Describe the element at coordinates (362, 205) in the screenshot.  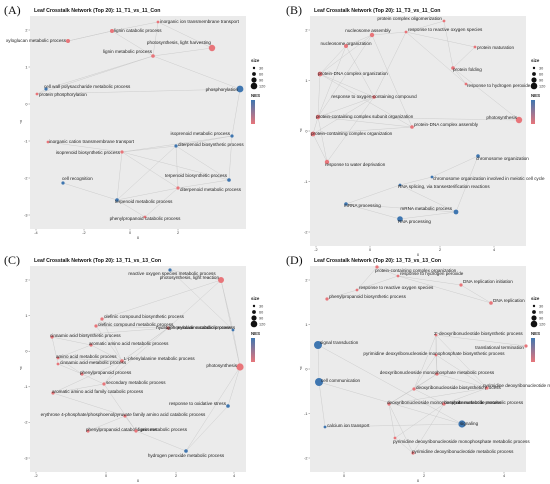
I see `node-label: mRNA processing` at that location.